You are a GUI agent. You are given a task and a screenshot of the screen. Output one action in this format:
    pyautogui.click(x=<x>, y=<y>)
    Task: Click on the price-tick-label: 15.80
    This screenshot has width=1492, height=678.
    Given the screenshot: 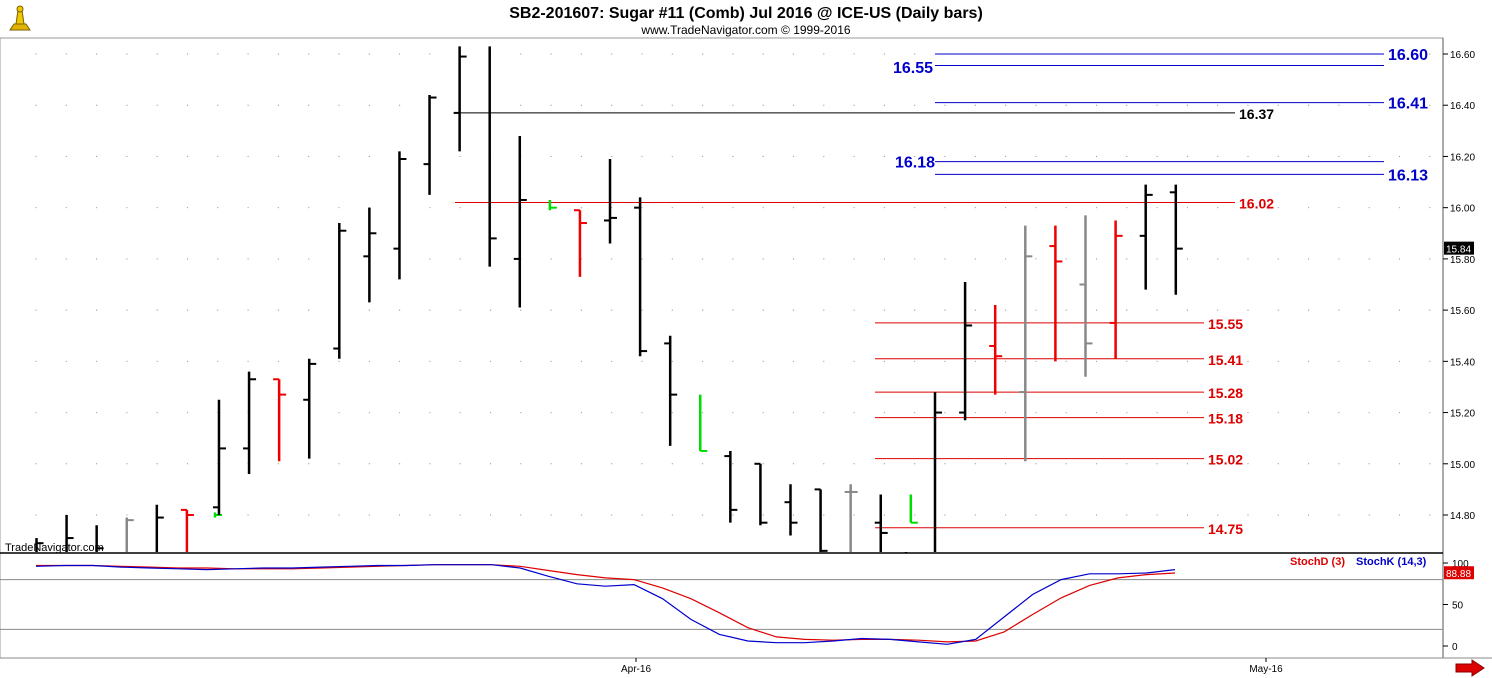 What is the action you would take?
    pyautogui.click(x=1462, y=260)
    